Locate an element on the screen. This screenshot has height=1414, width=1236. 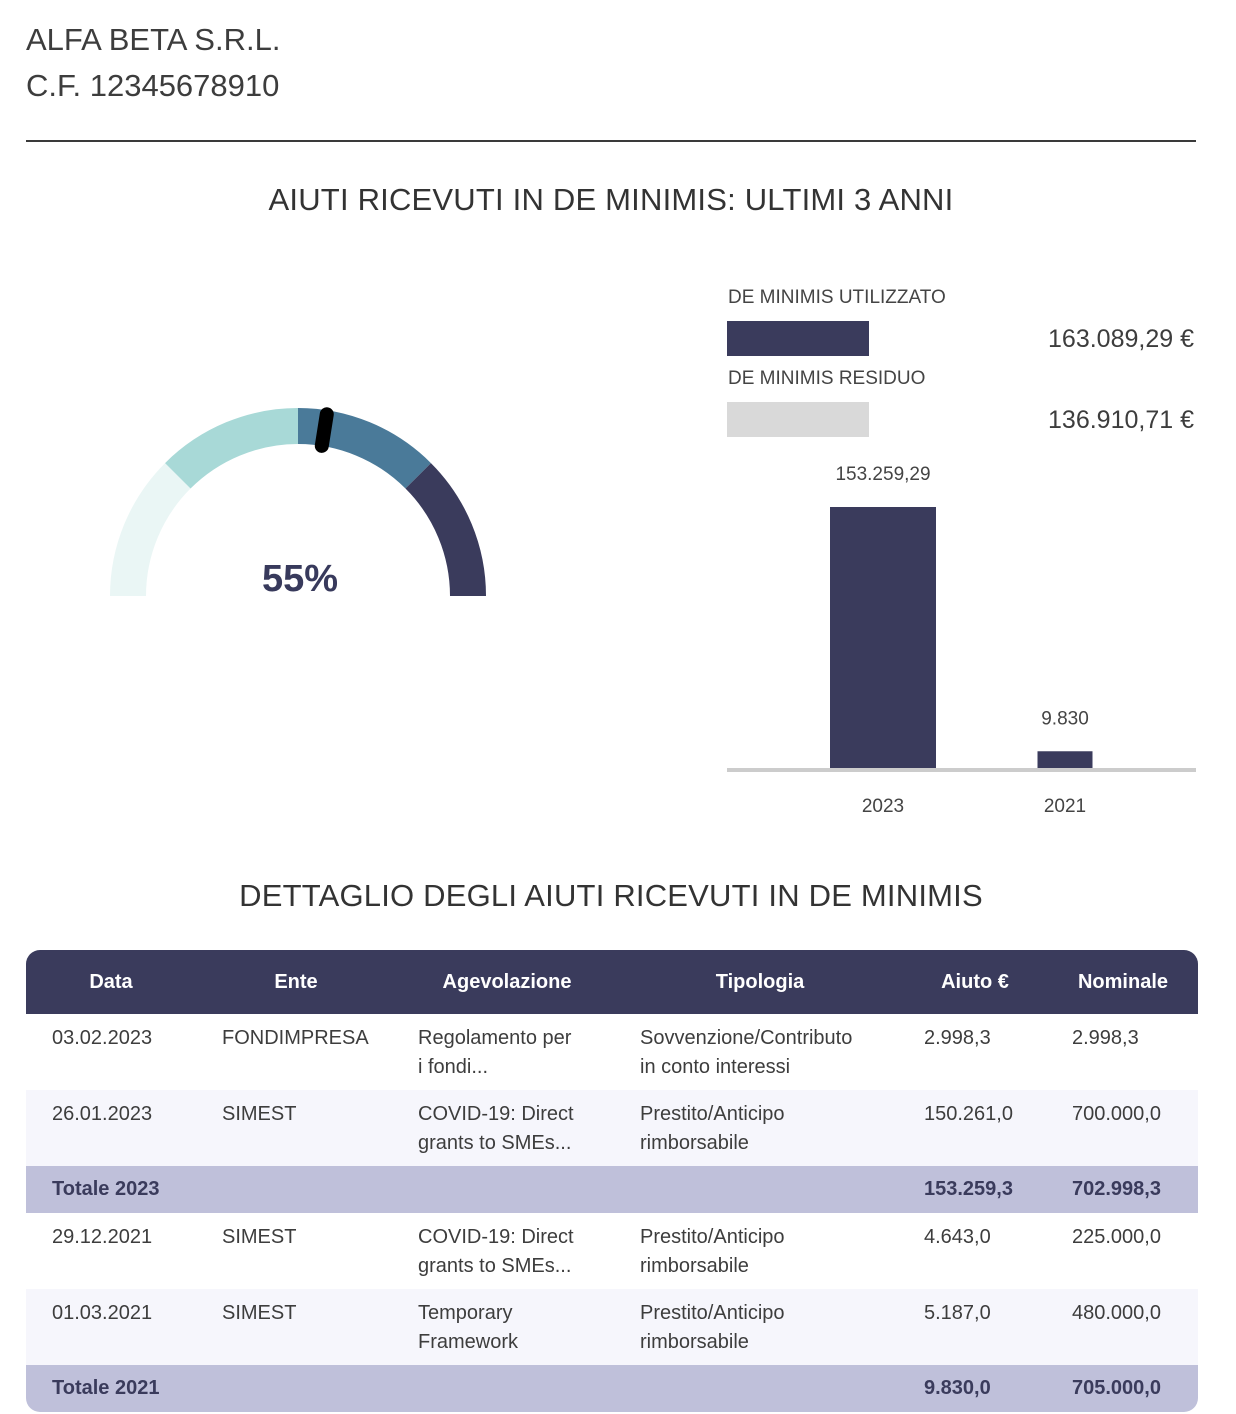
cell-line: Sovvenzione/Contributo is located at coordinates (746, 1038).